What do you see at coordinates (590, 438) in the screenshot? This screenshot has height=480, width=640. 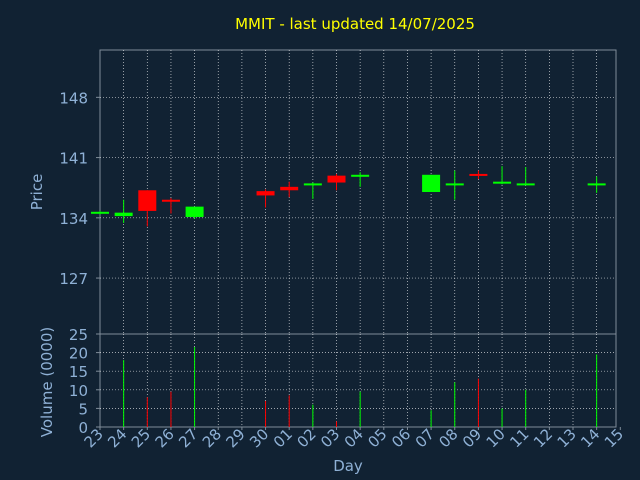 I see `x-tick-label-14: 14` at bounding box center [590, 438].